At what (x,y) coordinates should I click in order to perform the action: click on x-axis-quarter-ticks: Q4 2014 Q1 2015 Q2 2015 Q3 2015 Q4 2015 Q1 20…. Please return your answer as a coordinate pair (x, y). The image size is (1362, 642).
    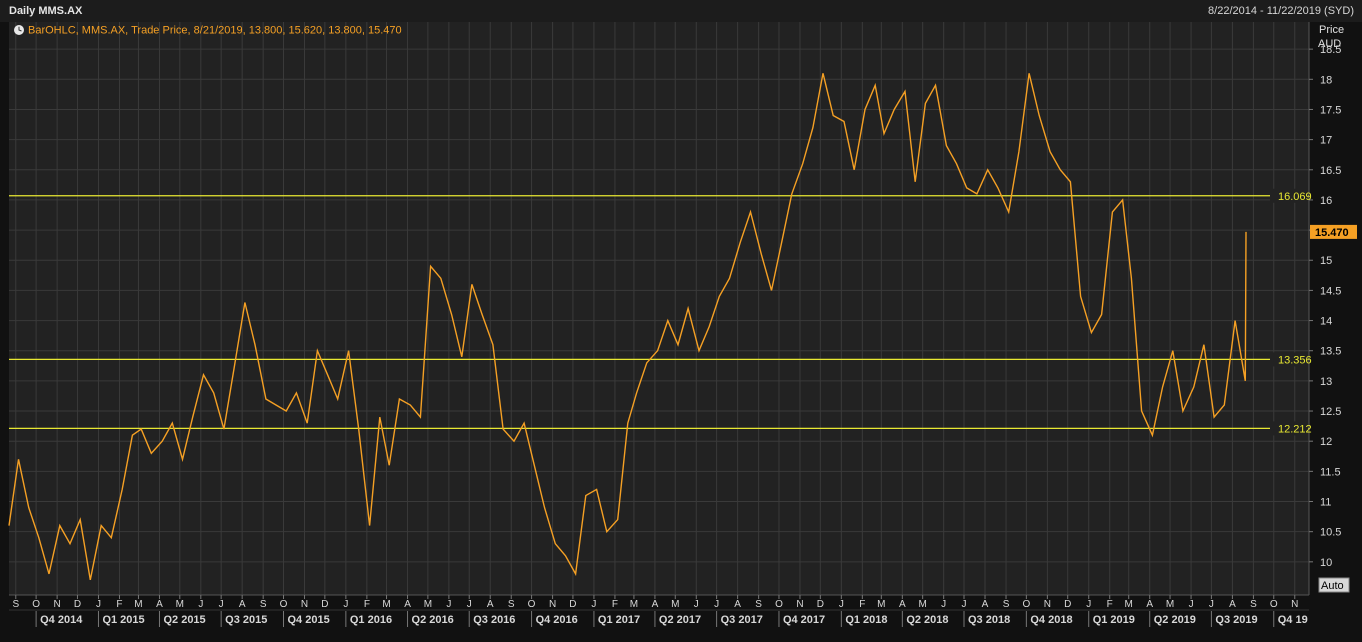
    Looking at the image, I should click on (671, 619).